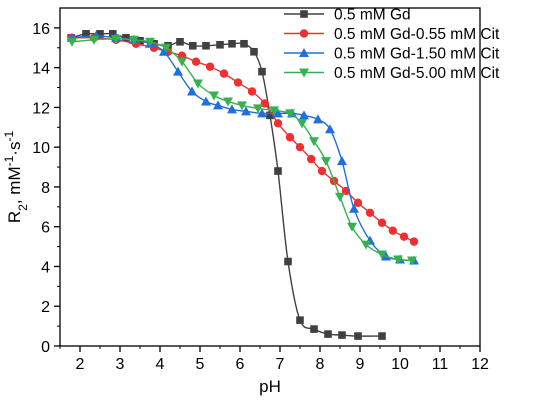  Describe the element at coordinates (41, 108) in the screenshot. I see `y-tick-label: 12` at that location.